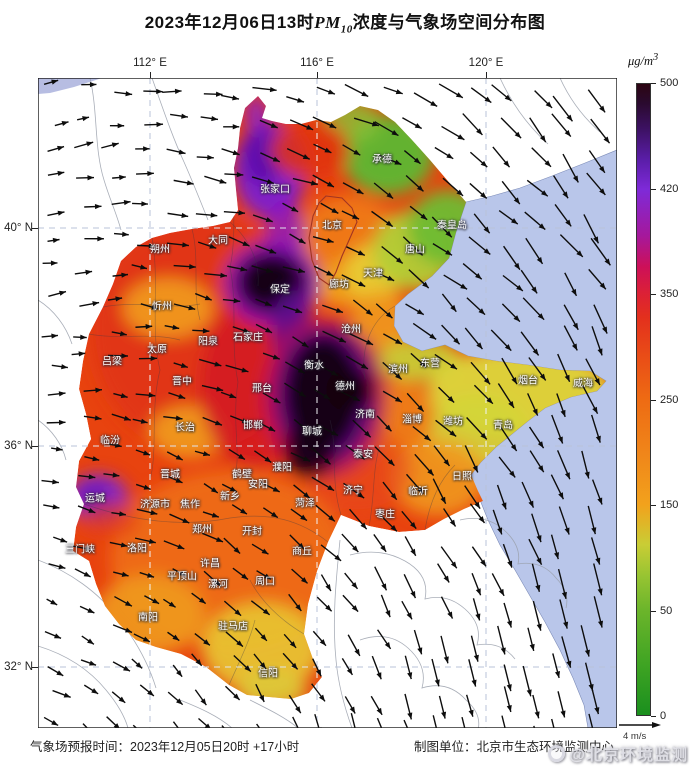 This screenshot has height=767, width=690. I want to click on colorbar-tick-label: 0, so click(663, 716).